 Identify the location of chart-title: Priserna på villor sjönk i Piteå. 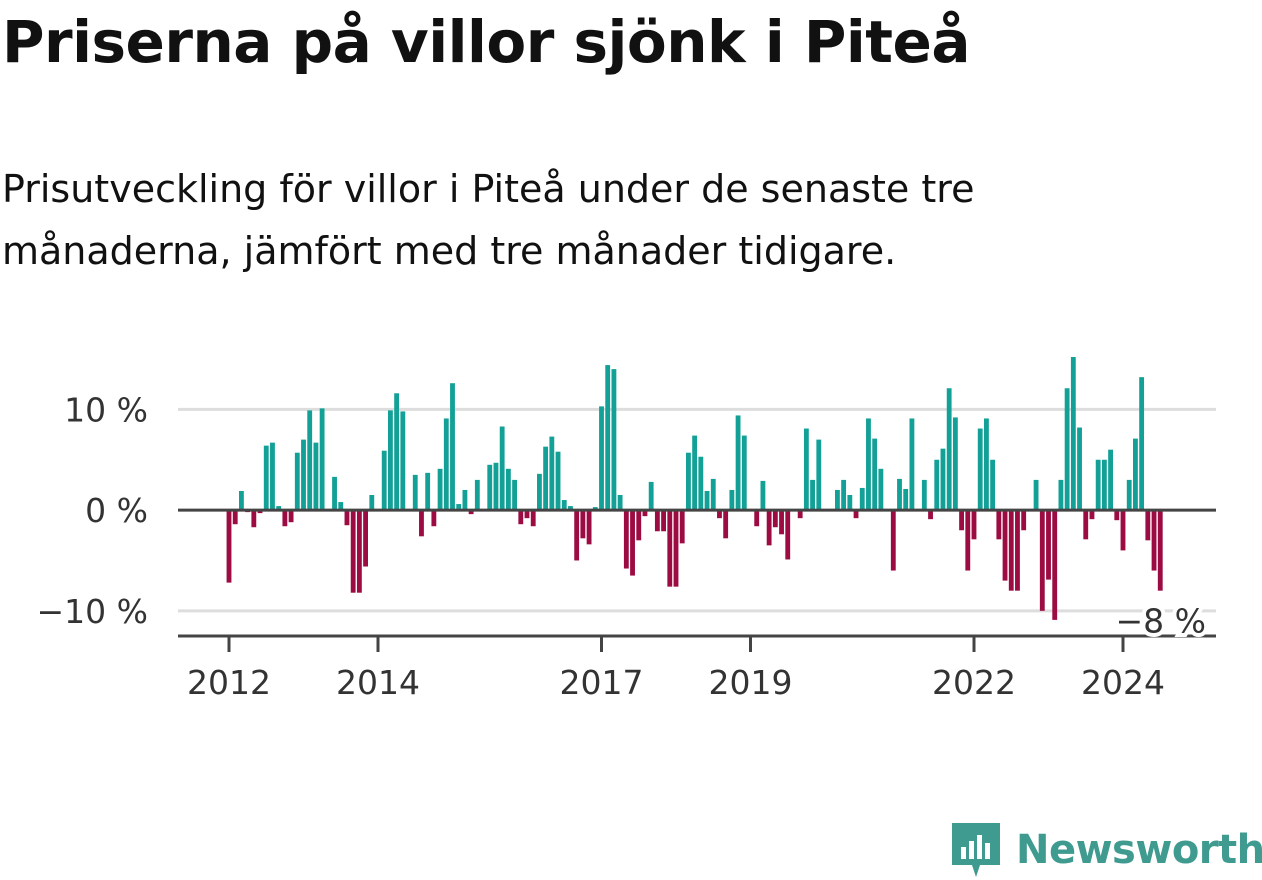
(486, 42).